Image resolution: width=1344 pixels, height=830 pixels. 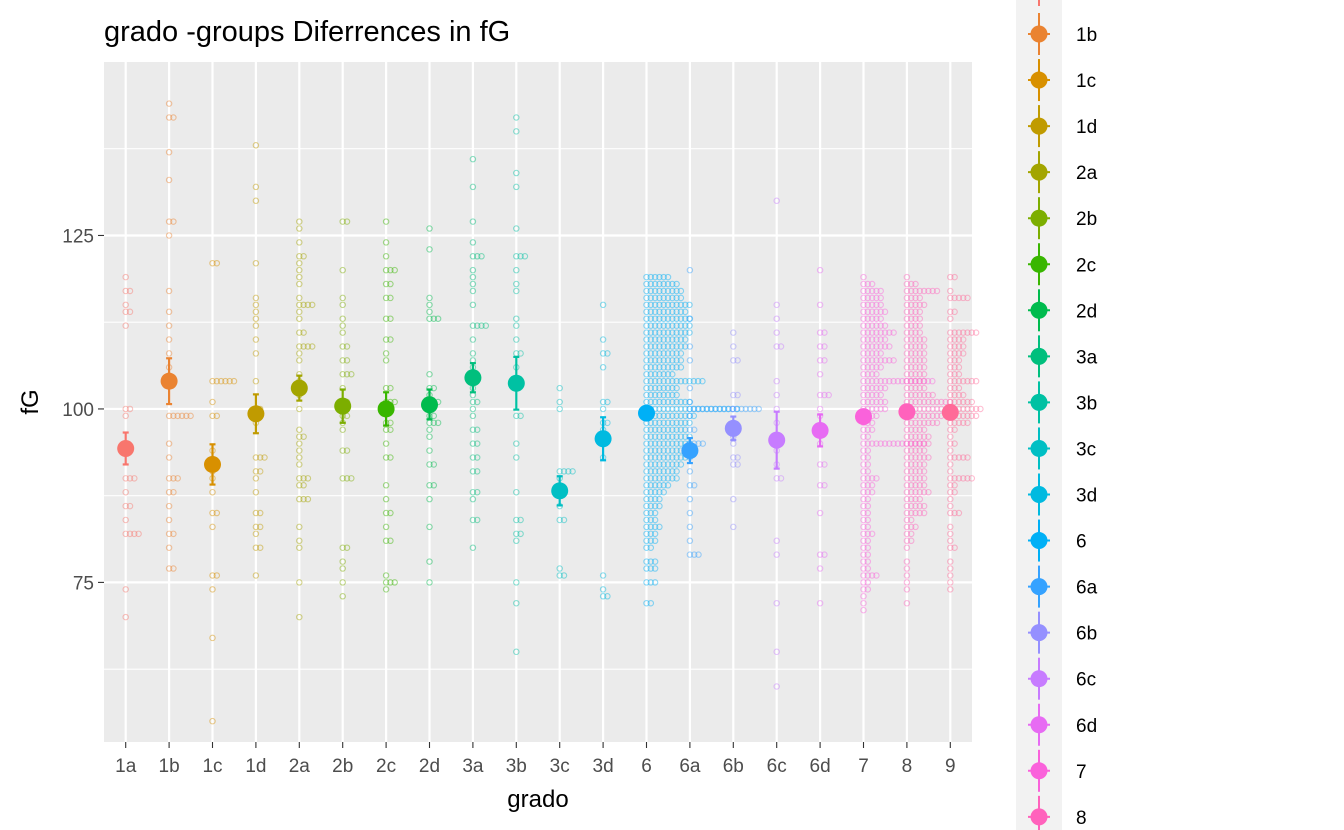 What do you see at coordinates (516, 766) in the screenshot?
I see `x-tick-label: 3b` at bounding box center [516, 766].